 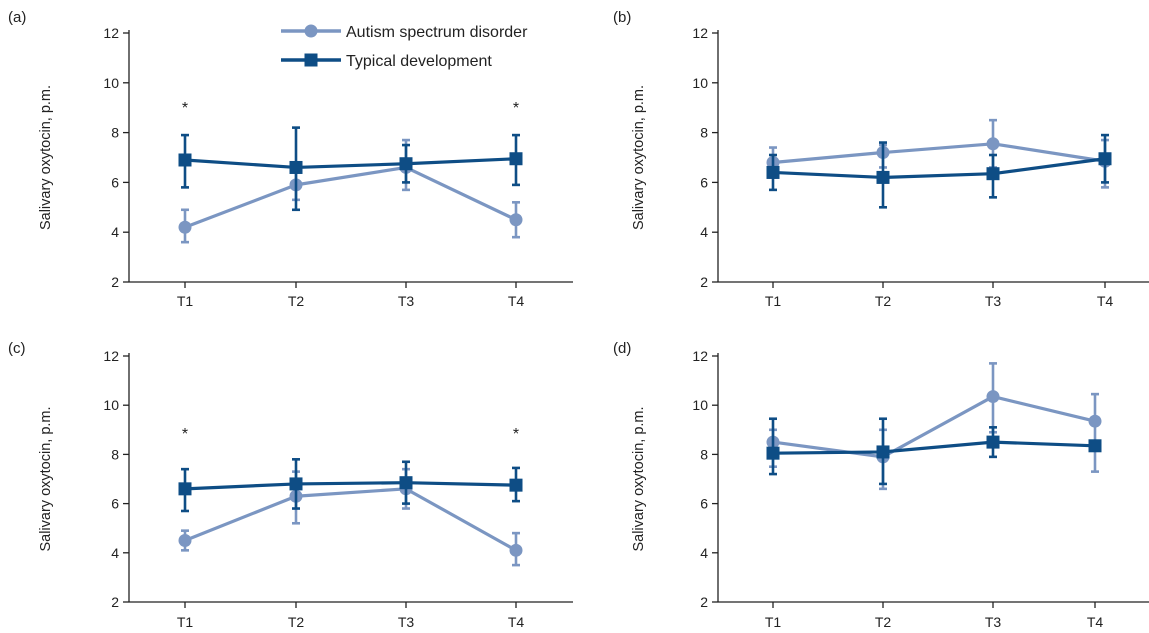 I want to click on panel-label: (a), so click(x=17, y=17).